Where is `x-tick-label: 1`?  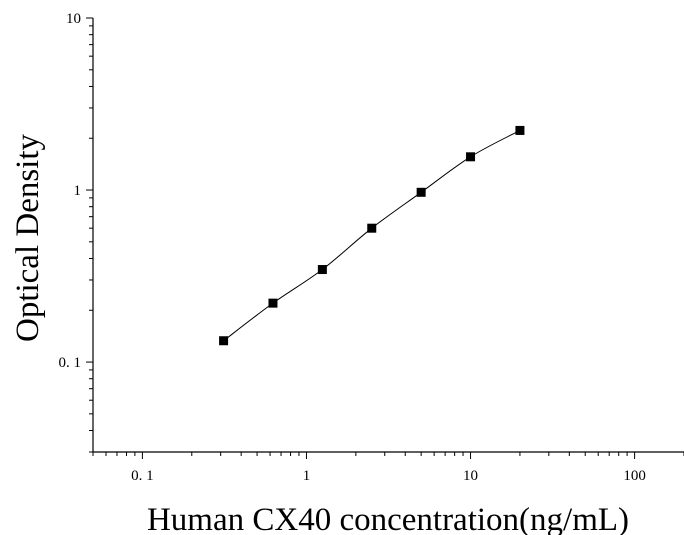
x-tick-label: 1 is located at coordinates (307, 476).